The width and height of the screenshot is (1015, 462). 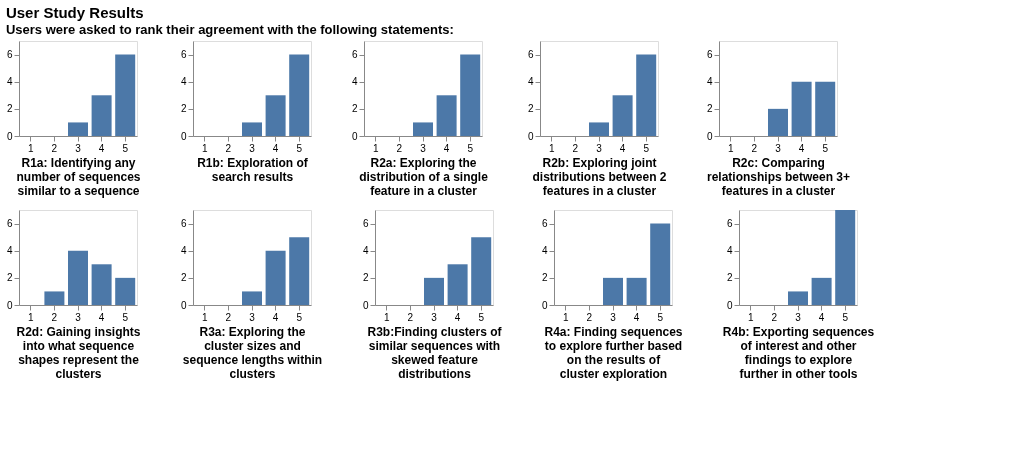 What do you see at coordinates (74, 12) in the screenshot?
I see `chart-title: User Study Results` at bounding box center [74, 12].